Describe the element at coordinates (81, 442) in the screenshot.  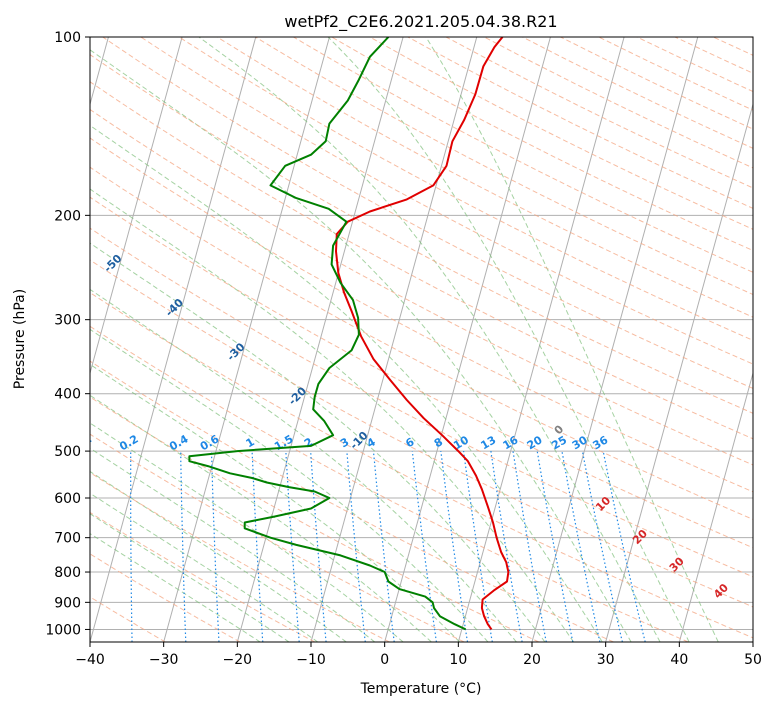
I see `mixing-ratio-label: 0.1` at that location.